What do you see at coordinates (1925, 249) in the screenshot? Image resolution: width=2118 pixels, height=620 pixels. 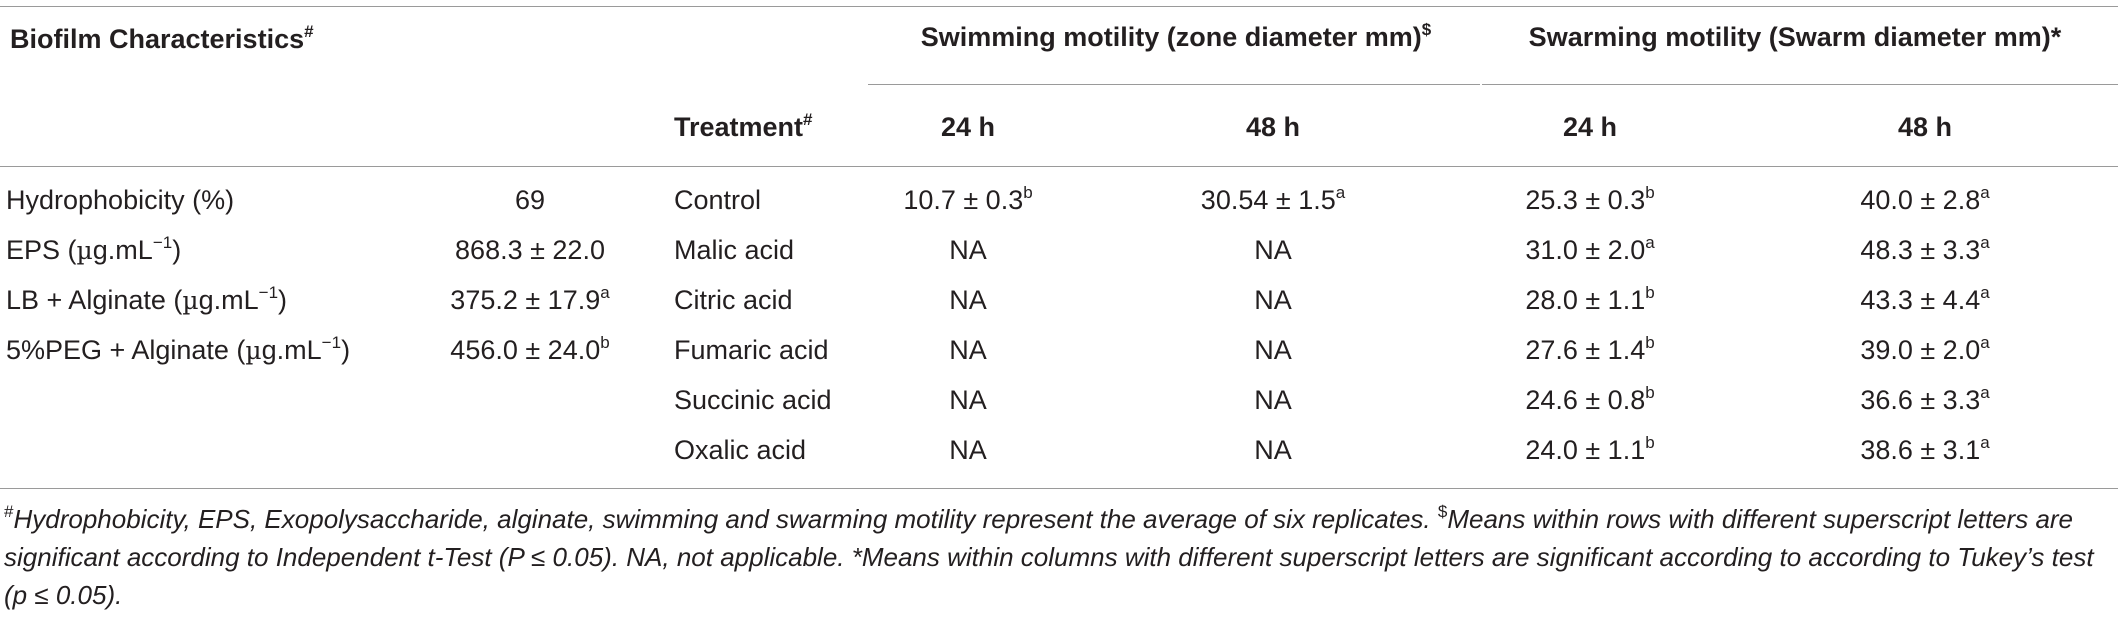 I see `swarm-48h-value: 48.3 ± 3.3a` at bounding box center [1925, 249].